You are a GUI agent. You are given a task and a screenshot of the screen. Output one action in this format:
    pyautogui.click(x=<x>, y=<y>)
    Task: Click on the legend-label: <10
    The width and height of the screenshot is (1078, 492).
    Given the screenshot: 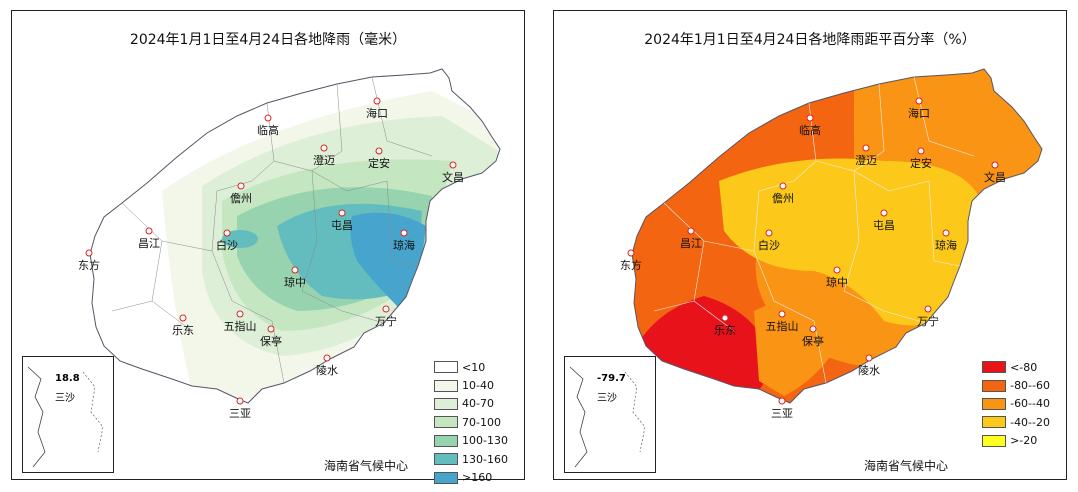 What is the action you would take?
    pyautogui.click(x=474, y=367)
    